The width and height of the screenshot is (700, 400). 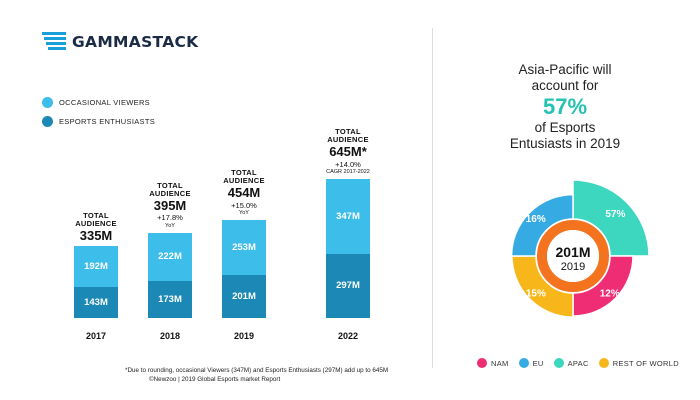 I want to click on donut-center-ring, so click(x=573, y=256).